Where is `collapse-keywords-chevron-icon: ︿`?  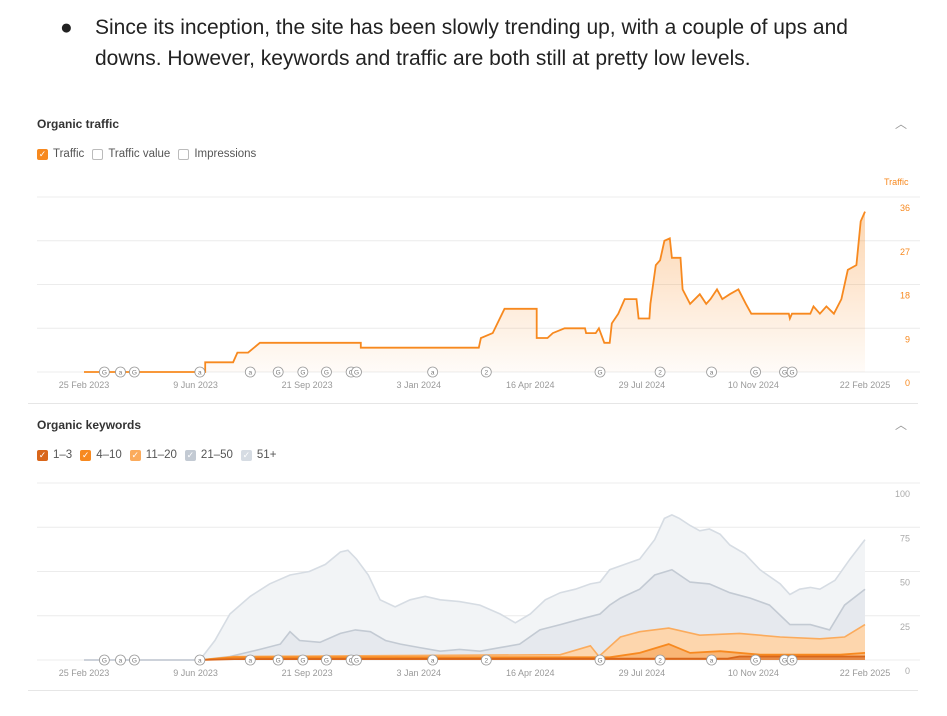
collapse-keywords-chevron-icon: ︿ is located at coordinates (901, 425).